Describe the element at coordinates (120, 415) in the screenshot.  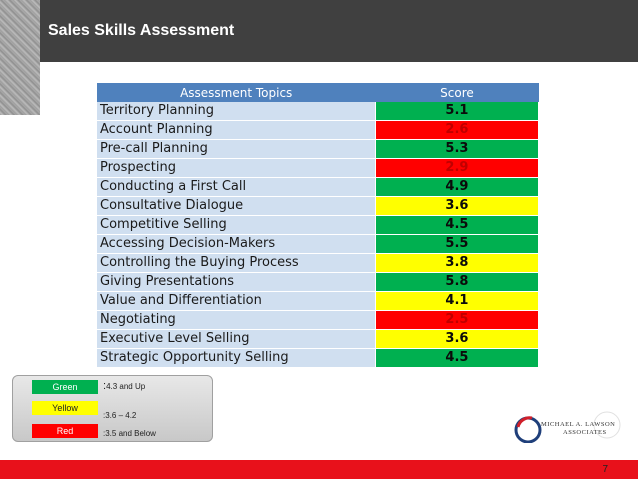
I see `legend-range-yellow: :3.6 – 4.2` at that location.